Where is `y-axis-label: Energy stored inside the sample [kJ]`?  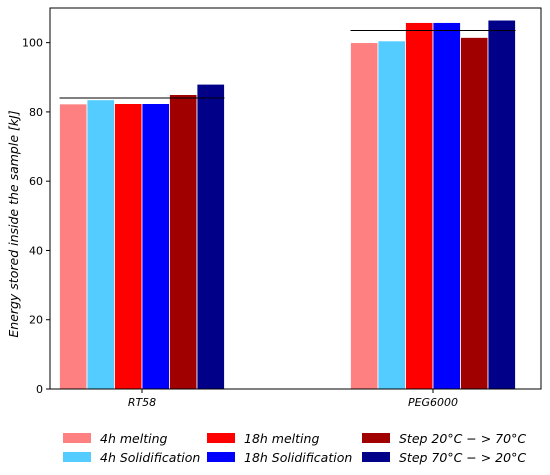 y-axis-label: Energy stored inside the sample [kJ] is located at coordinates (13, 223).